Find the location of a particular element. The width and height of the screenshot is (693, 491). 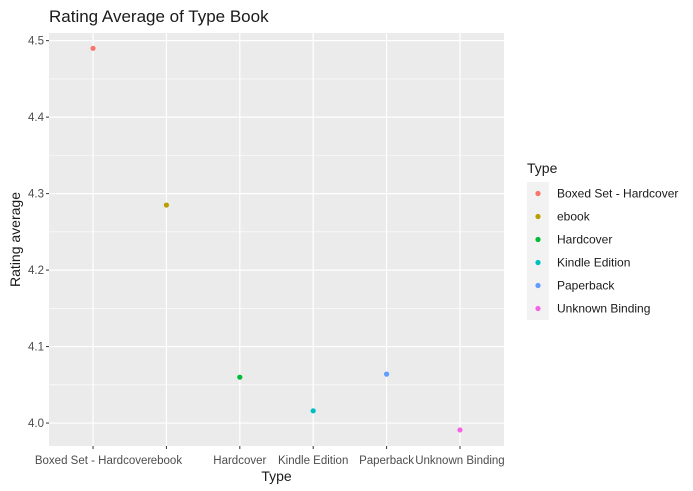

y-tick-label: 4.5 is located at coordinates (36, 42).